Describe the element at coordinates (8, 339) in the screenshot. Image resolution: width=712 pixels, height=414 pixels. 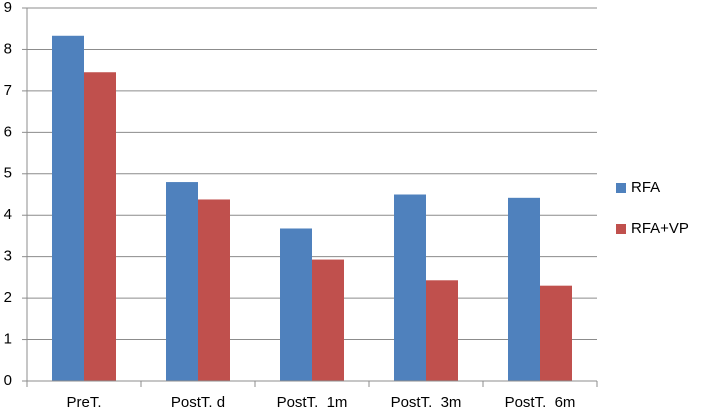
I see `y-tick-label: 1` at that location.